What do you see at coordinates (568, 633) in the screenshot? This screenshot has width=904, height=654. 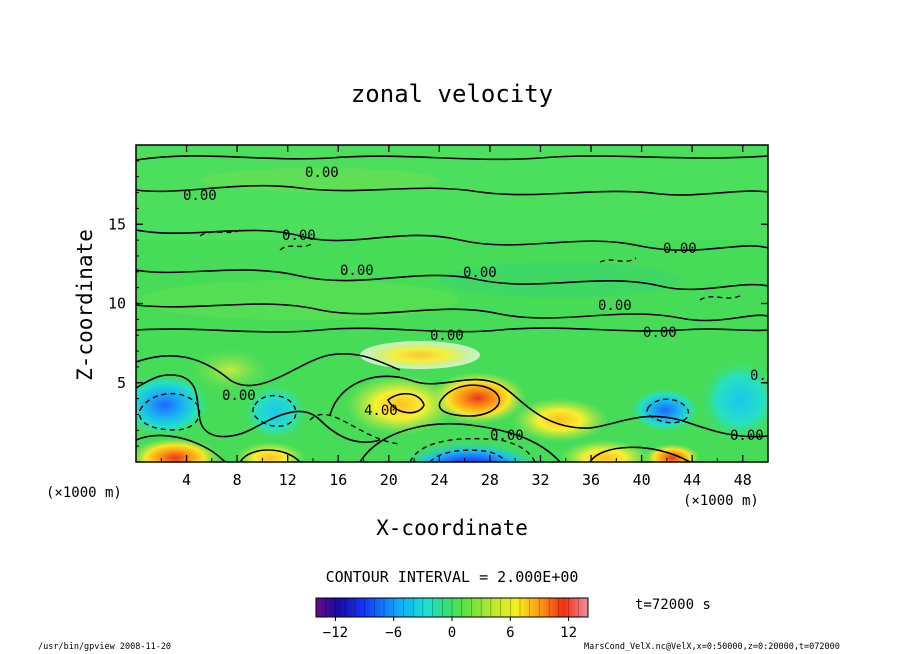 I see `colorbar-tick-label: 12` at bounding box center [568, 633].